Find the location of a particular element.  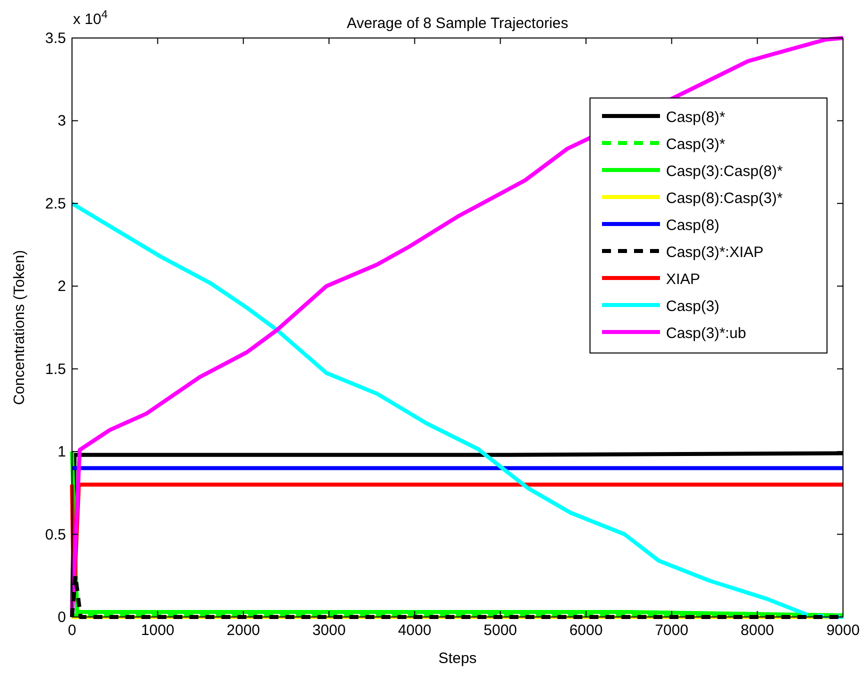

x-tick-label: 6000 is located at coordinates (586, 630).